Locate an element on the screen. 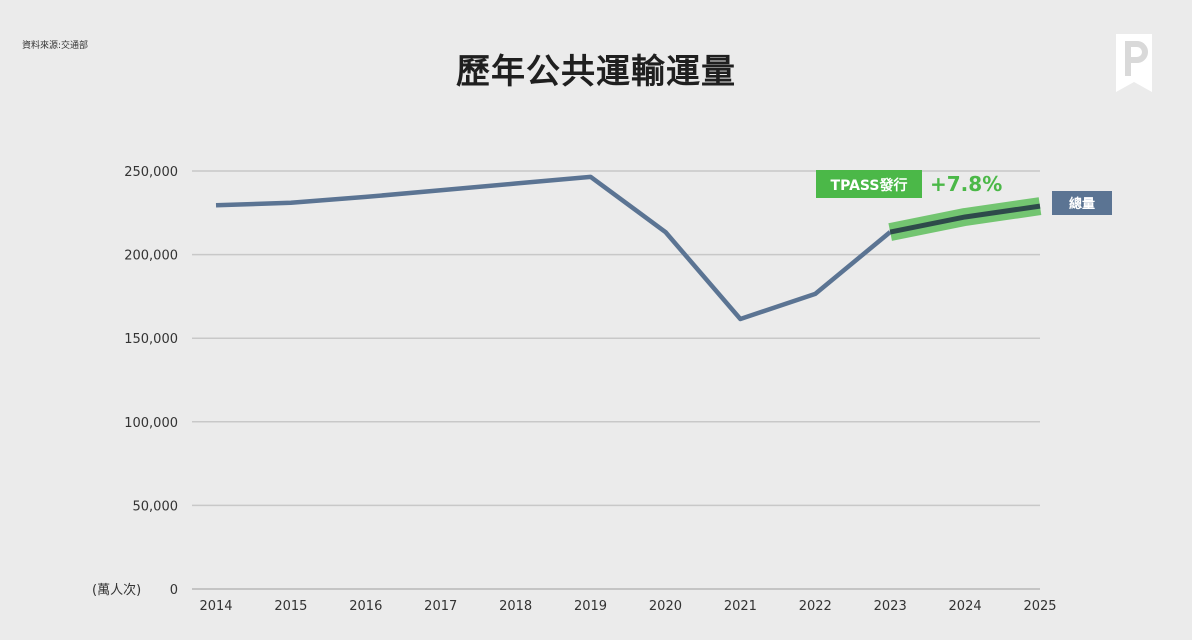  y-tick-label: 200,000 is located at coordinates (151, 256).